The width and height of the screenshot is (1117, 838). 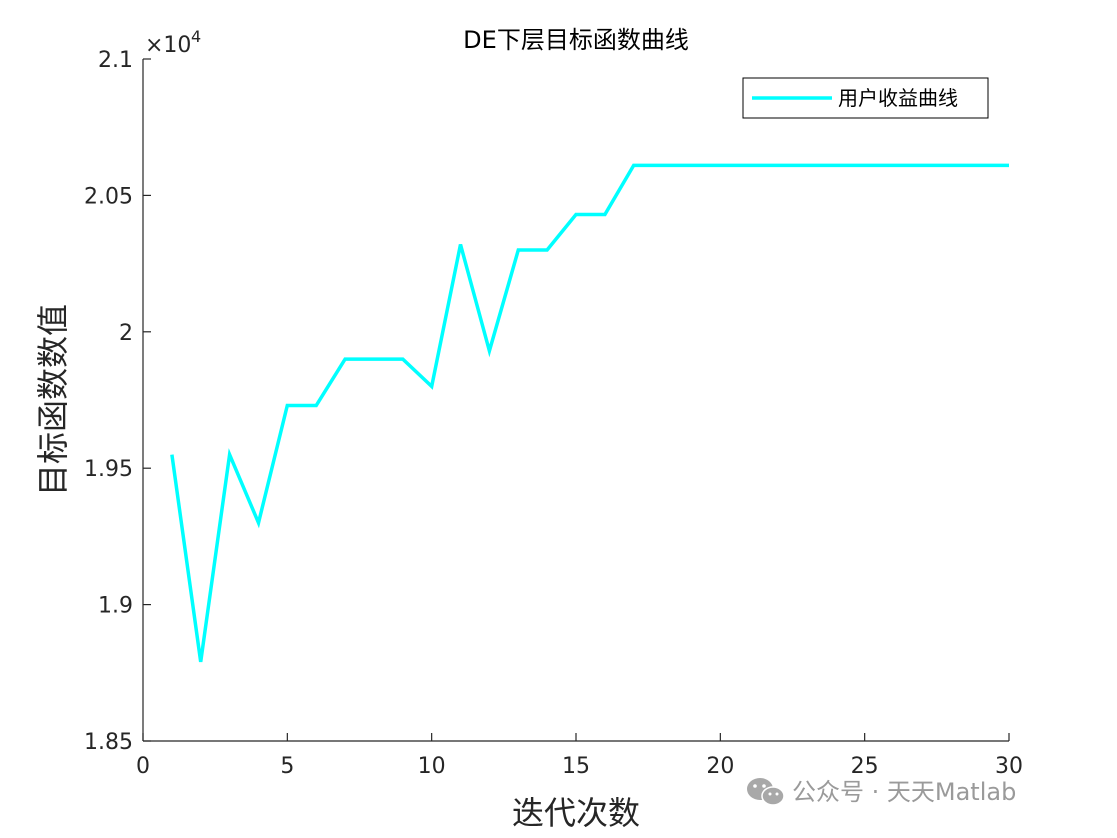 I want to click on y-tick-label: 2.05, so click(x=108, y=196).